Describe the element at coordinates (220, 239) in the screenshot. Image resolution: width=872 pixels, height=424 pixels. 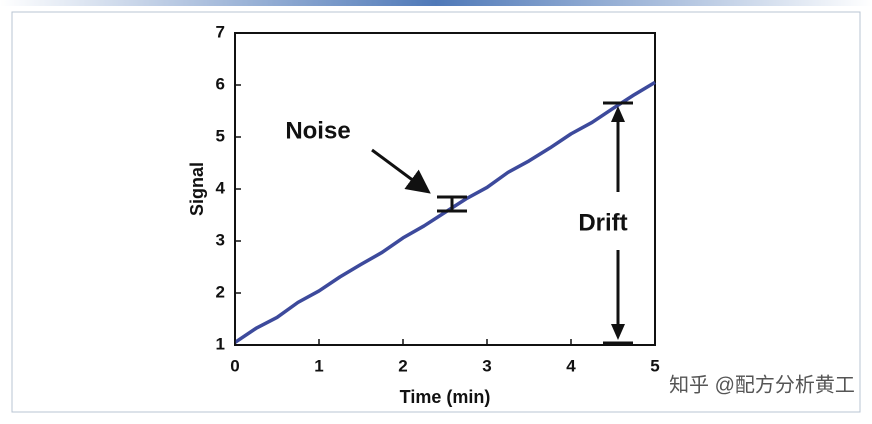
I see `y-tick-label: 3` at that location.